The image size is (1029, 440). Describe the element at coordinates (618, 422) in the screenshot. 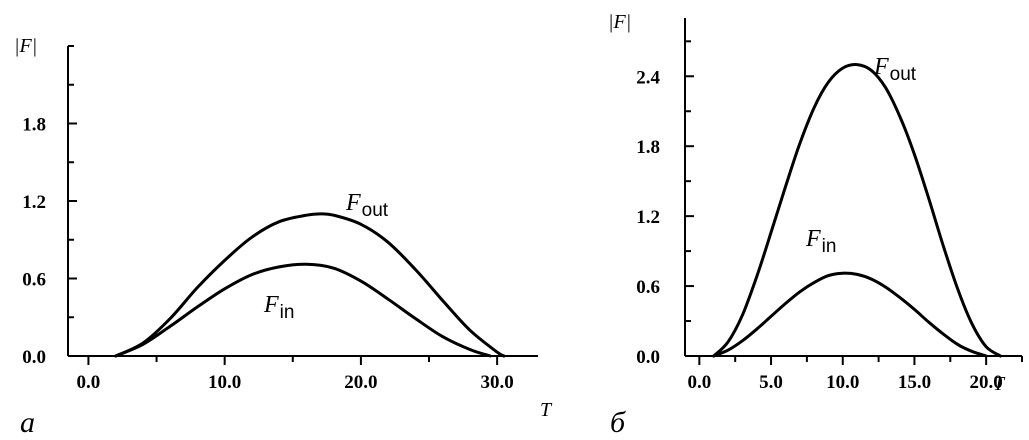

I see `panel-label: б` at that location.